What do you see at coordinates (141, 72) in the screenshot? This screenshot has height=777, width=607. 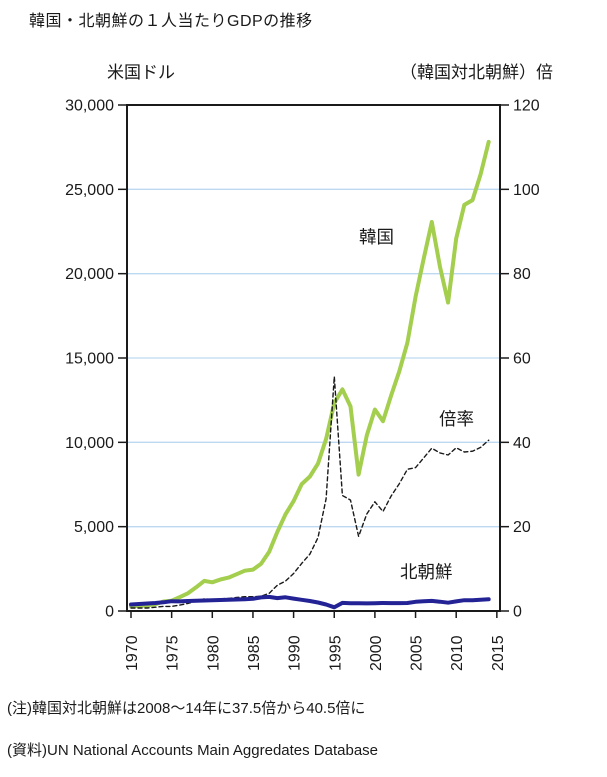 I see `left-axis-unit-label: 米国ドル` at bounding box center [141, 72].